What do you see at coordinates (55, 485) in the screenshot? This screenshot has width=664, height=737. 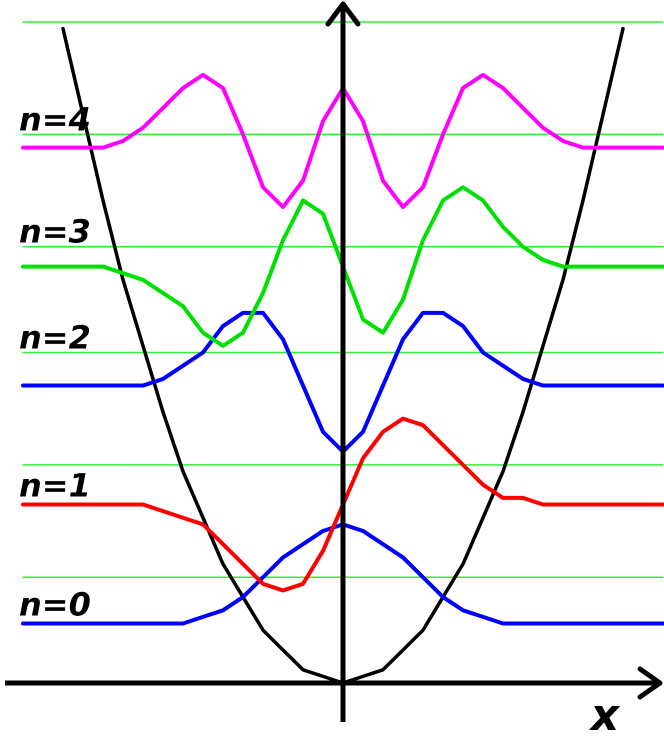 I see `series-label: n=1` at bounding box center [55, 485].